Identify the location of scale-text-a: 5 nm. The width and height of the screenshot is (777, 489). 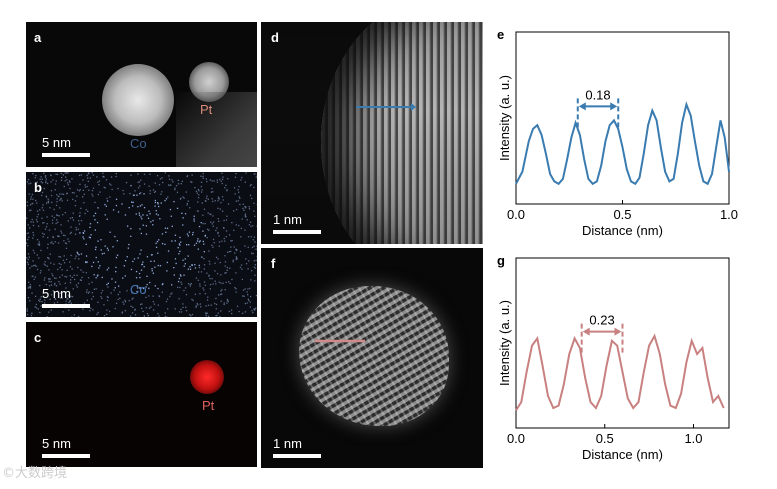
(56, 142).